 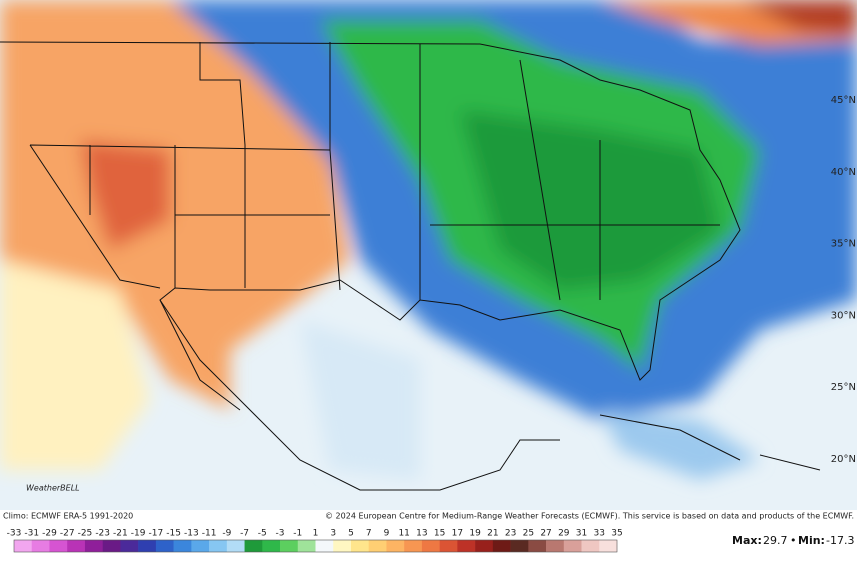 What do you see at coordinates (403, 534) in the screenshot?
I see `colorbar-label: 11` at bounding box center [403, 534].